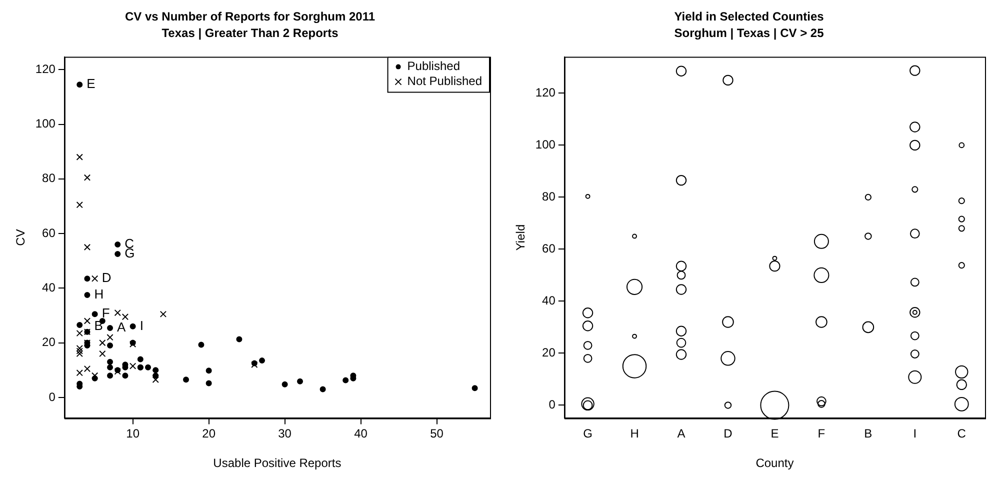 The image size is (1000, 495). Describe the element at coordinates (361, 433) in the screenshot. I see `x-tick-label: 40` at that location.